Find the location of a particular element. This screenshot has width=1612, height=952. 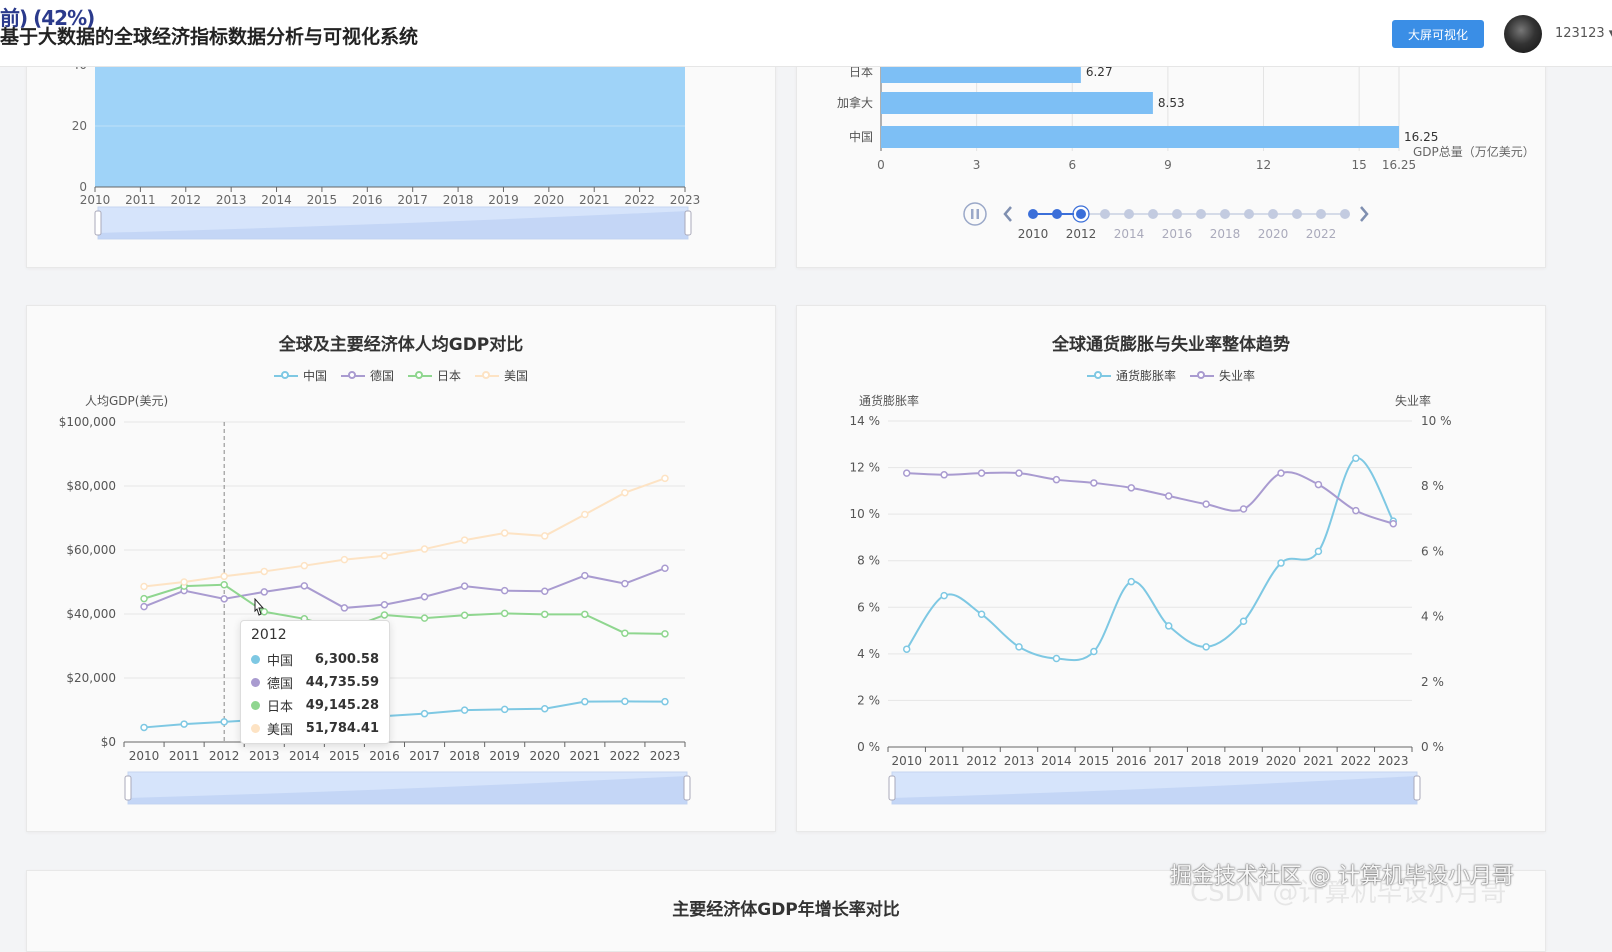

x-tick-label: 2020 is located at coordinates (1281, 761).